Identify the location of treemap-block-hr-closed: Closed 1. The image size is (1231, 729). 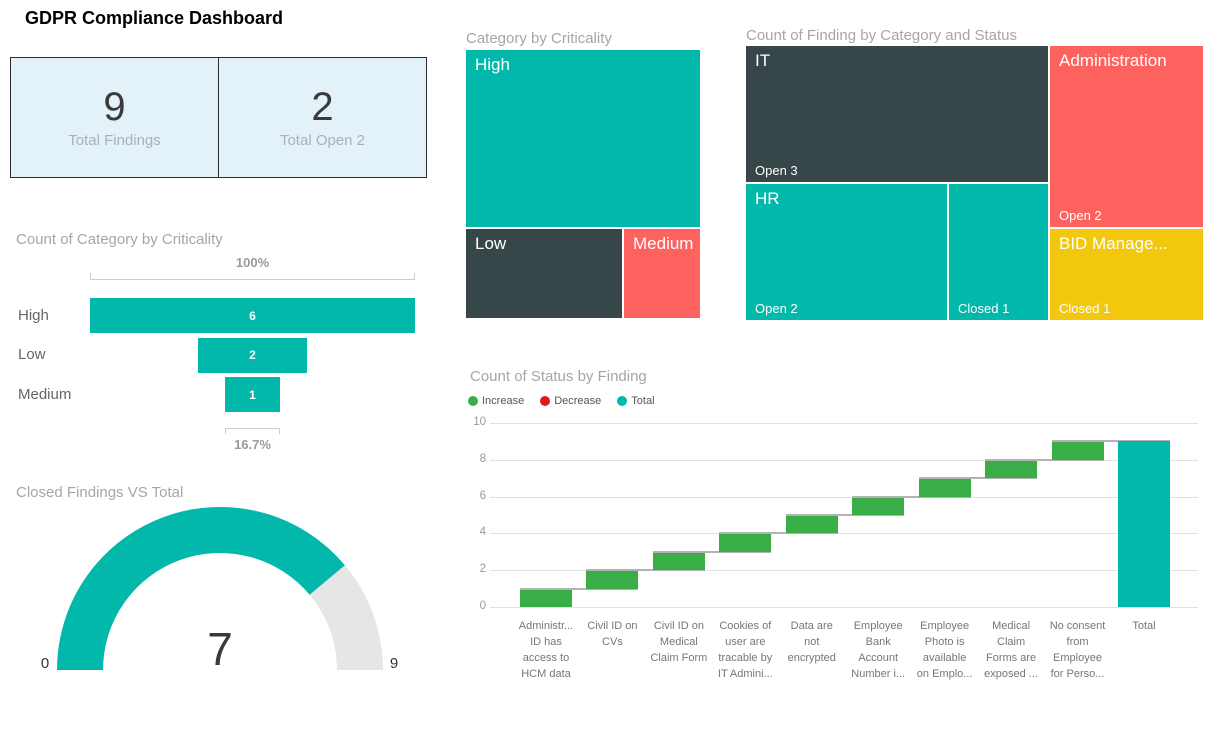
(998, 252).